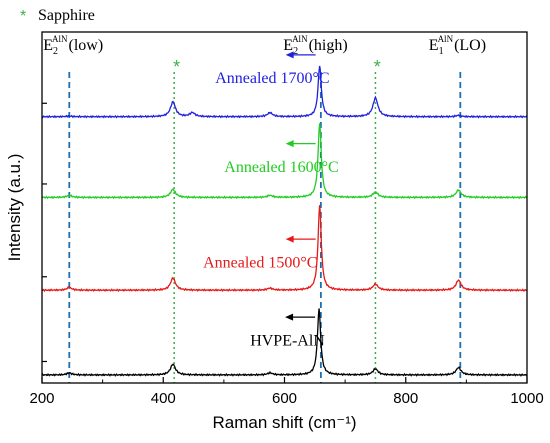 This screenshot has width=550, height=443. Describe the element at coordinates (163, 398) in the screenshot. I see `x-tick-label: 400` at that location.